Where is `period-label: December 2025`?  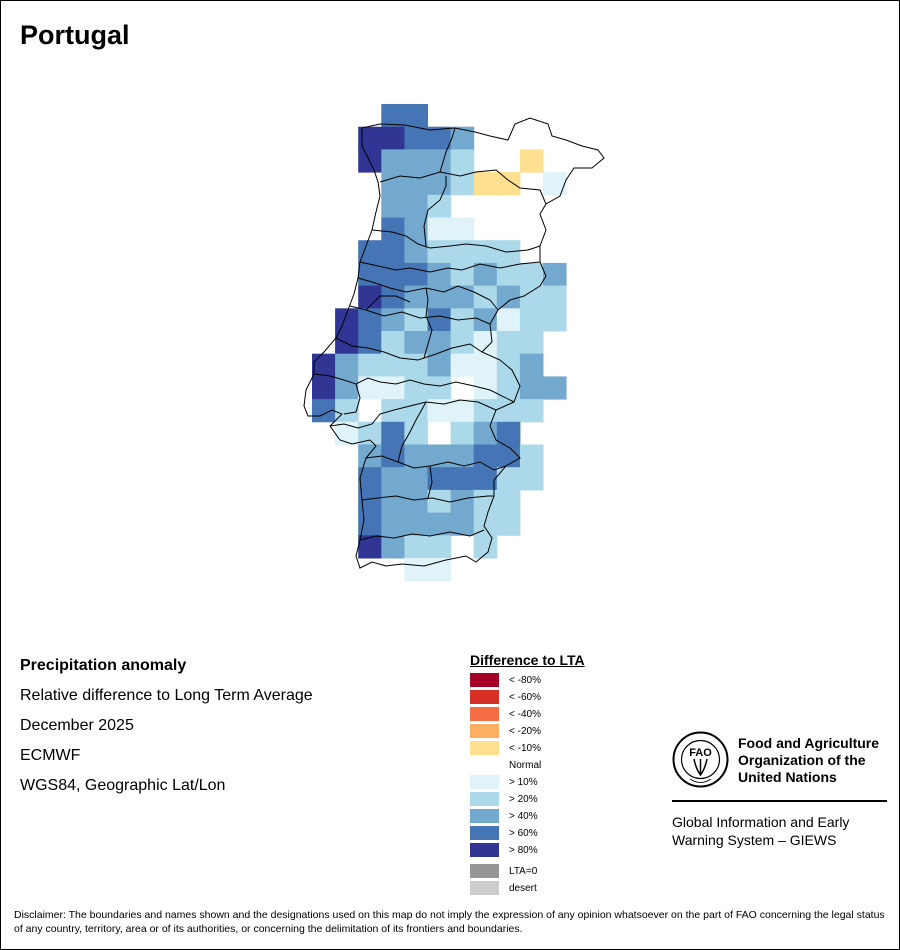 period-label: December 2025 is located at coordinates (77, 725).